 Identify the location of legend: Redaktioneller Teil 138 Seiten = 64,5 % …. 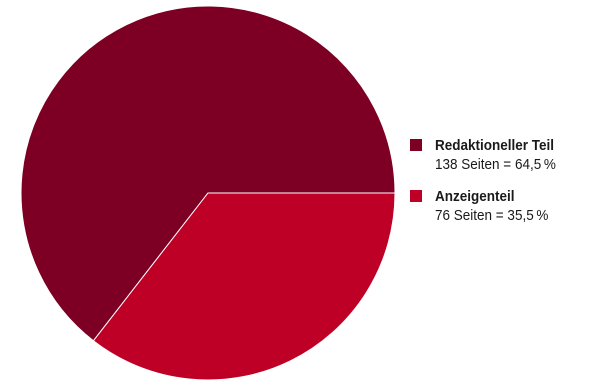
(512, 187).